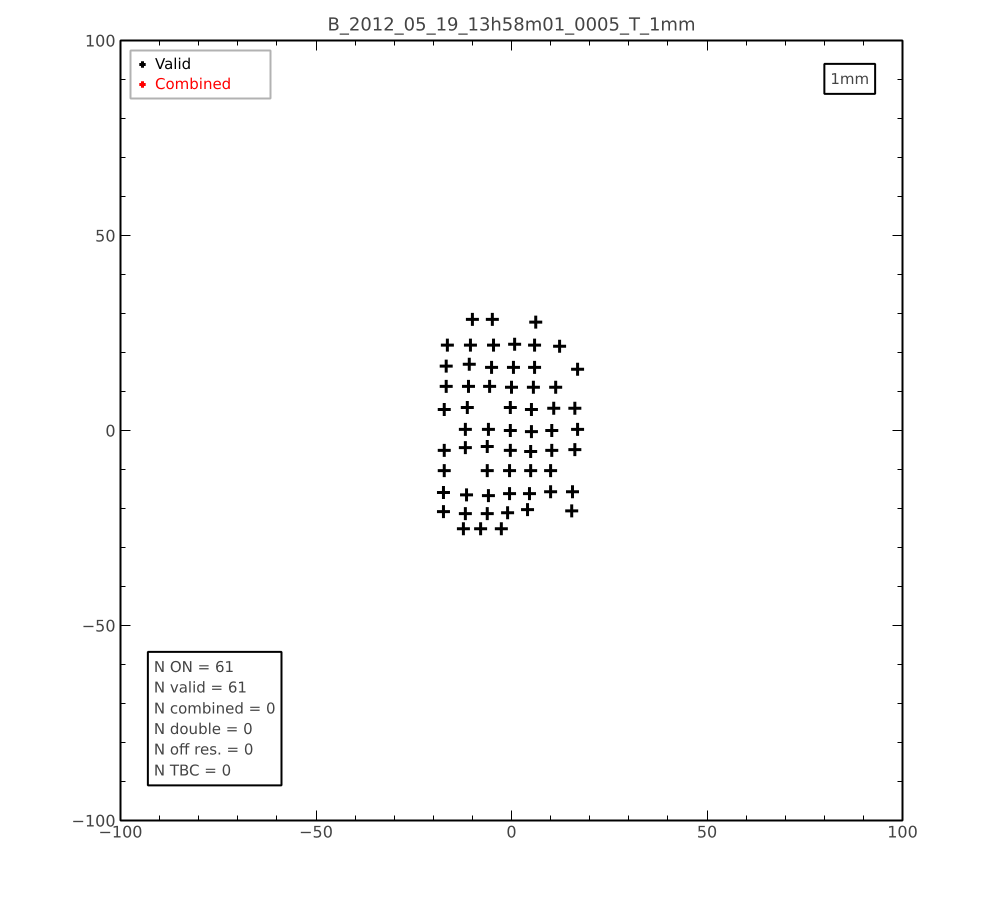 This screenshot has height=900, width=1000. What do you see at coordinates (316, 832) in the screenshot?
I see `x-tick-label: −50` at bounding box center [316, 832].